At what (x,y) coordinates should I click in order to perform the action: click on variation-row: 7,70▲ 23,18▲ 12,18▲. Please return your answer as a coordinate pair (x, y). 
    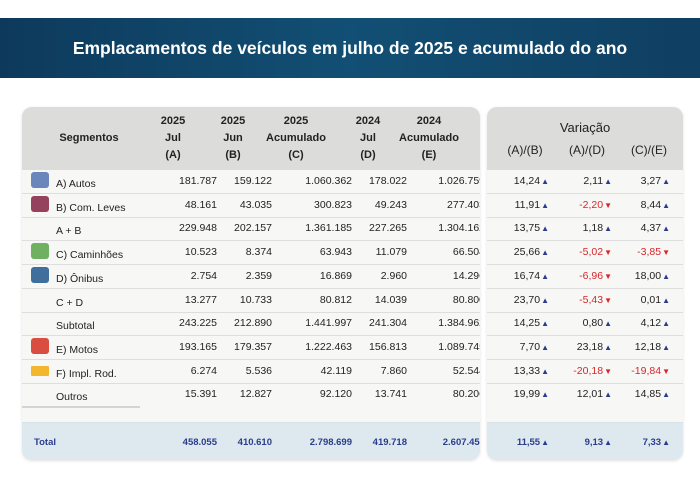
    Looking at the image, I should click on (585, 348).